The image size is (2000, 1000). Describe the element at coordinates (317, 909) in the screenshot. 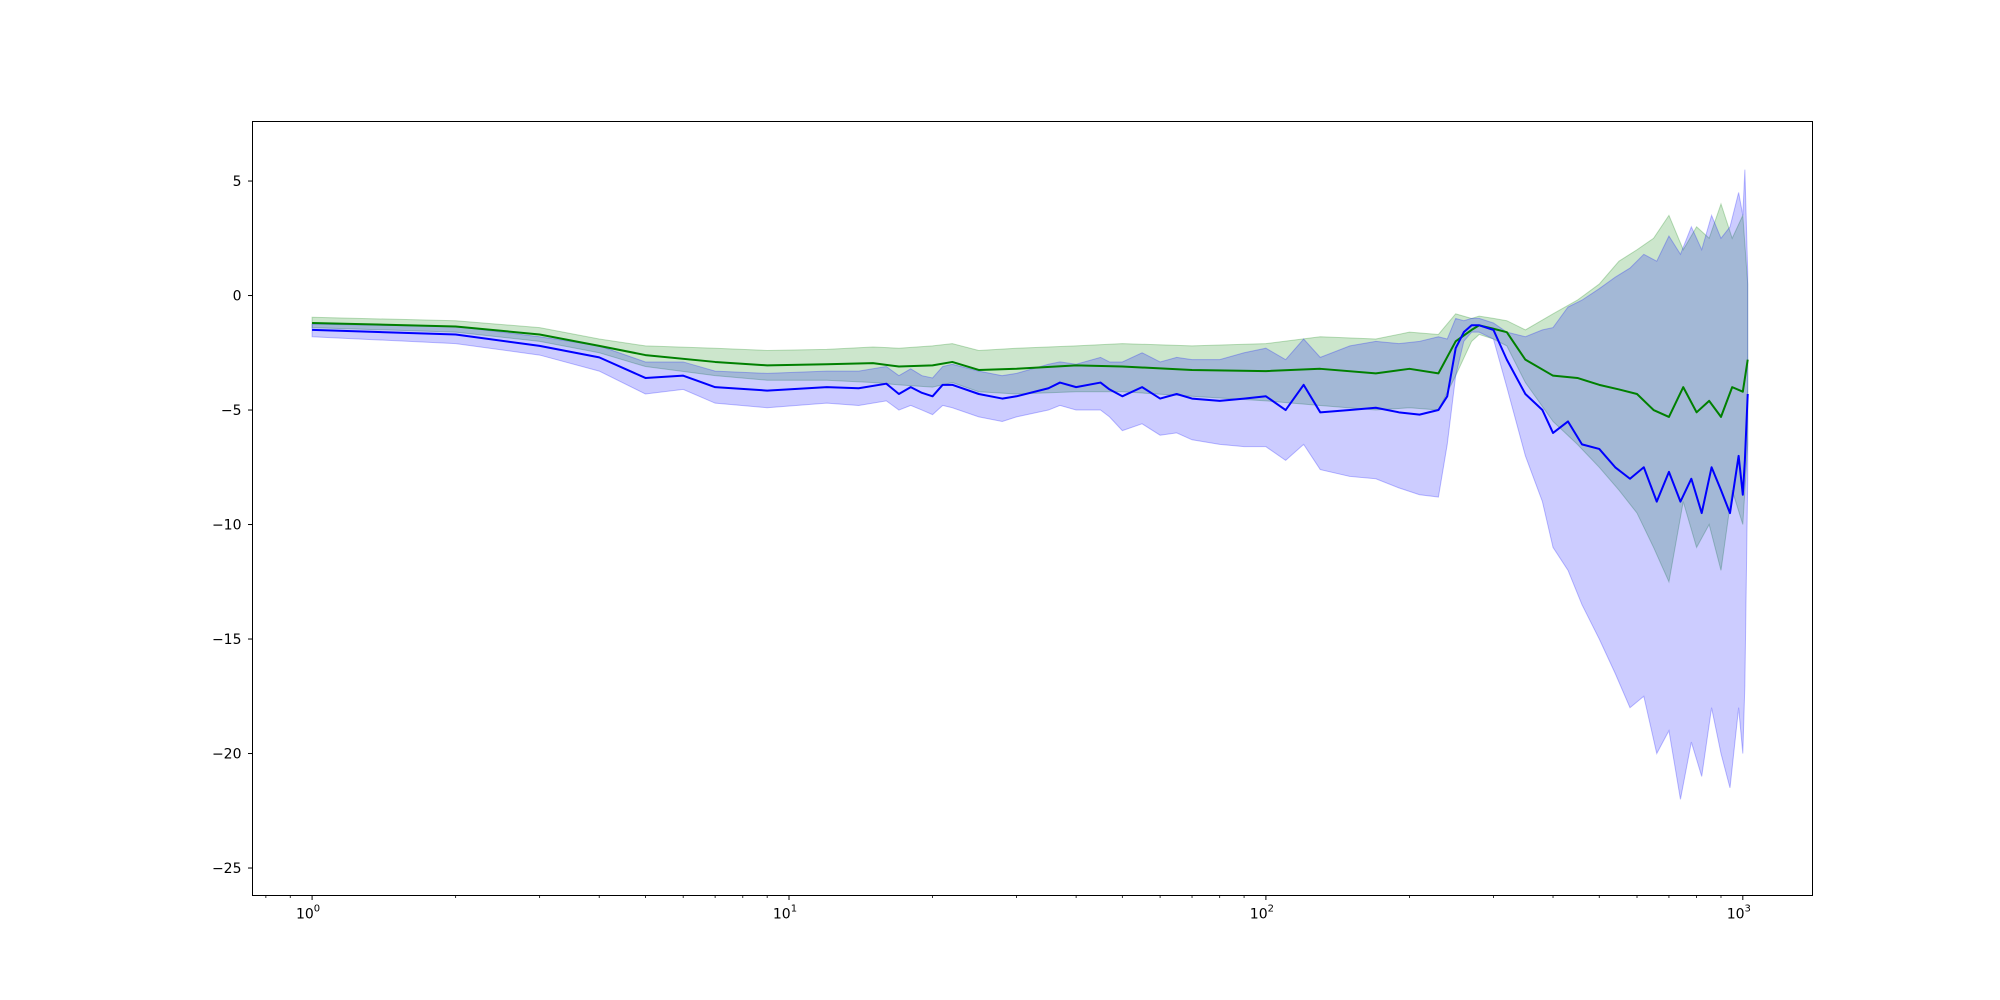

I see `x-tick-exponent: 0` at that location.